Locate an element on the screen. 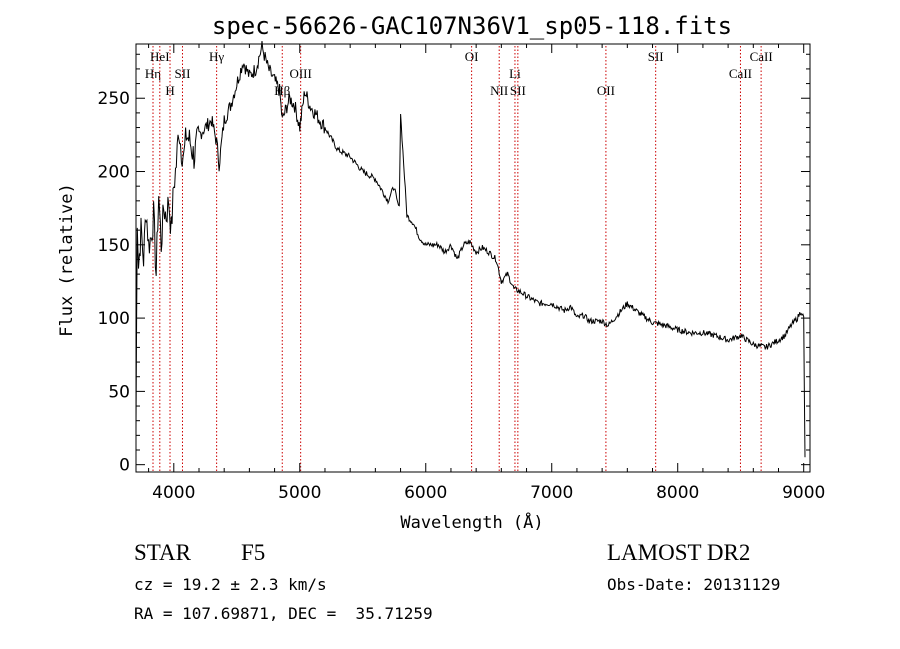 This screenshot has height=649, width=900. y-tick-label: 50 is located at coordinates (119, 392).